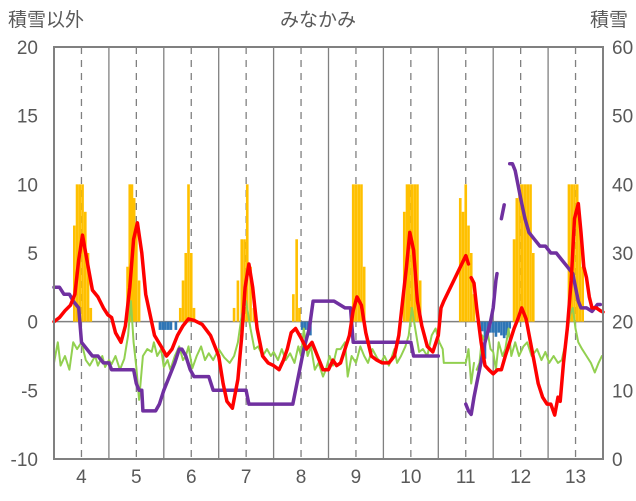 Image resolution: width=636 pixels, height=501 pixels. What do you see at coordinates (520, 477) in the screenshot?
I see `x-tick-label: 12` at bounding box center [520, 477].